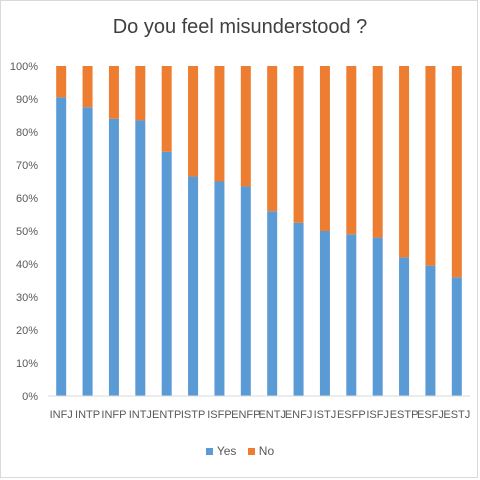 The height and width of the screenshot is (480, 480). What do you see at coordinates (245, 291) in the screenshot?
I see `bar-yes-enfp` at bounding box center [245, 291].